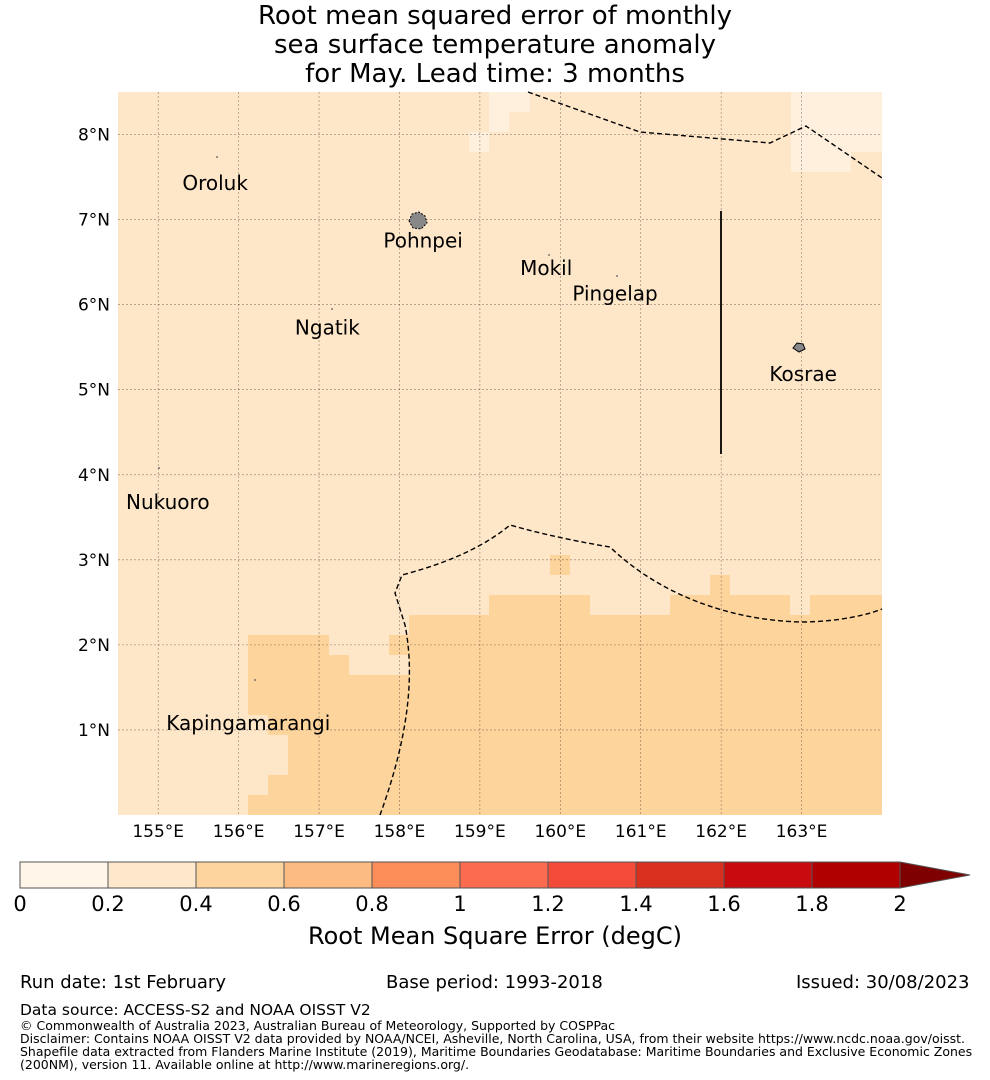 This screenshot has width=990, height=1080. What do you see at coordinates (546, 268) in the screenshot?
I see `place-label-mokil: Mokil` at bounding box center [546, 268].